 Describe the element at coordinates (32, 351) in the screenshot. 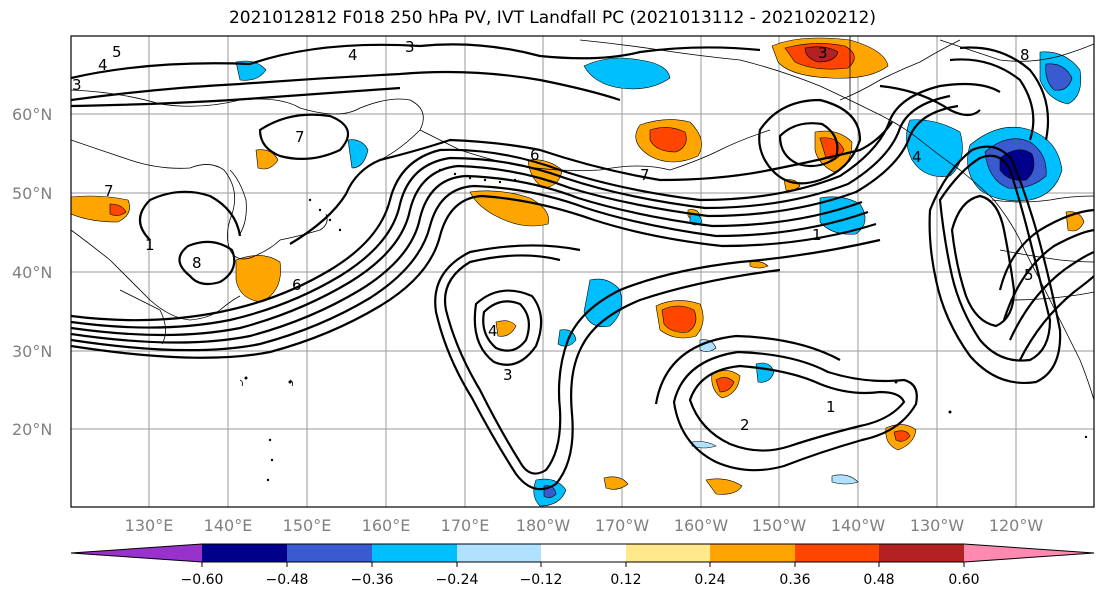

I see `lat-label: 30°N` at that location.